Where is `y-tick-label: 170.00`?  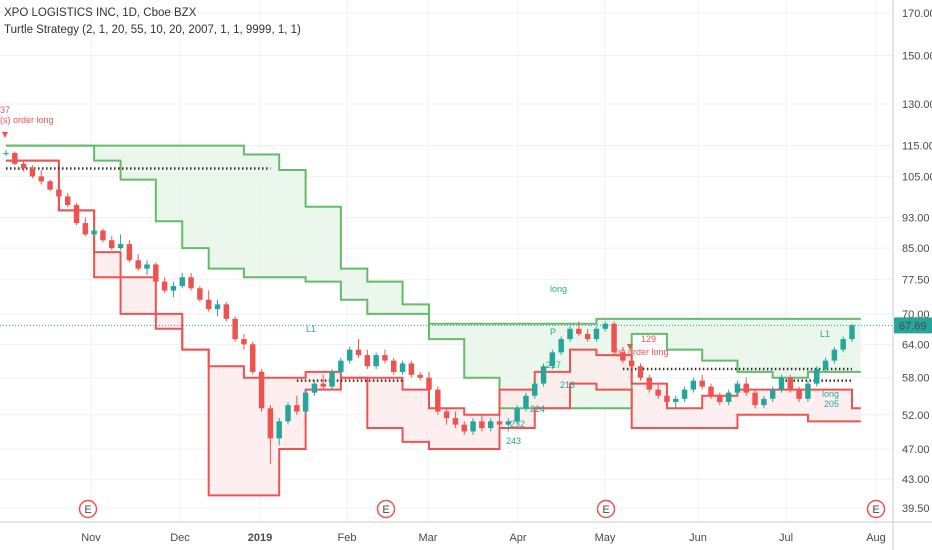
y-tick-label: 170.00 is located at coordinates (917, 14).